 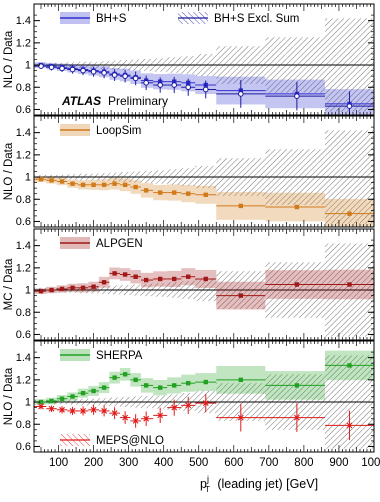 I want to click on legend-entry: BH+S Excl. Sum, so click(x=238, y=18).